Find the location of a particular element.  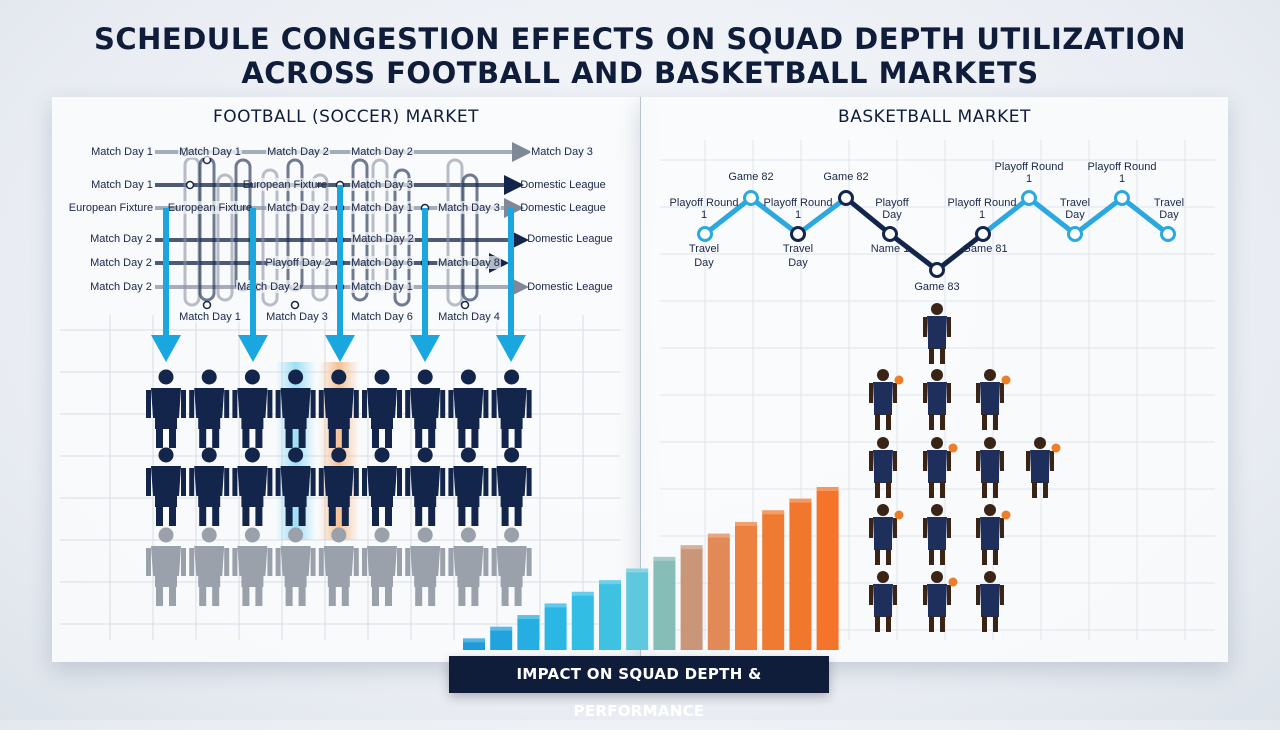

fixture-node is located at coordinates (207, 305).